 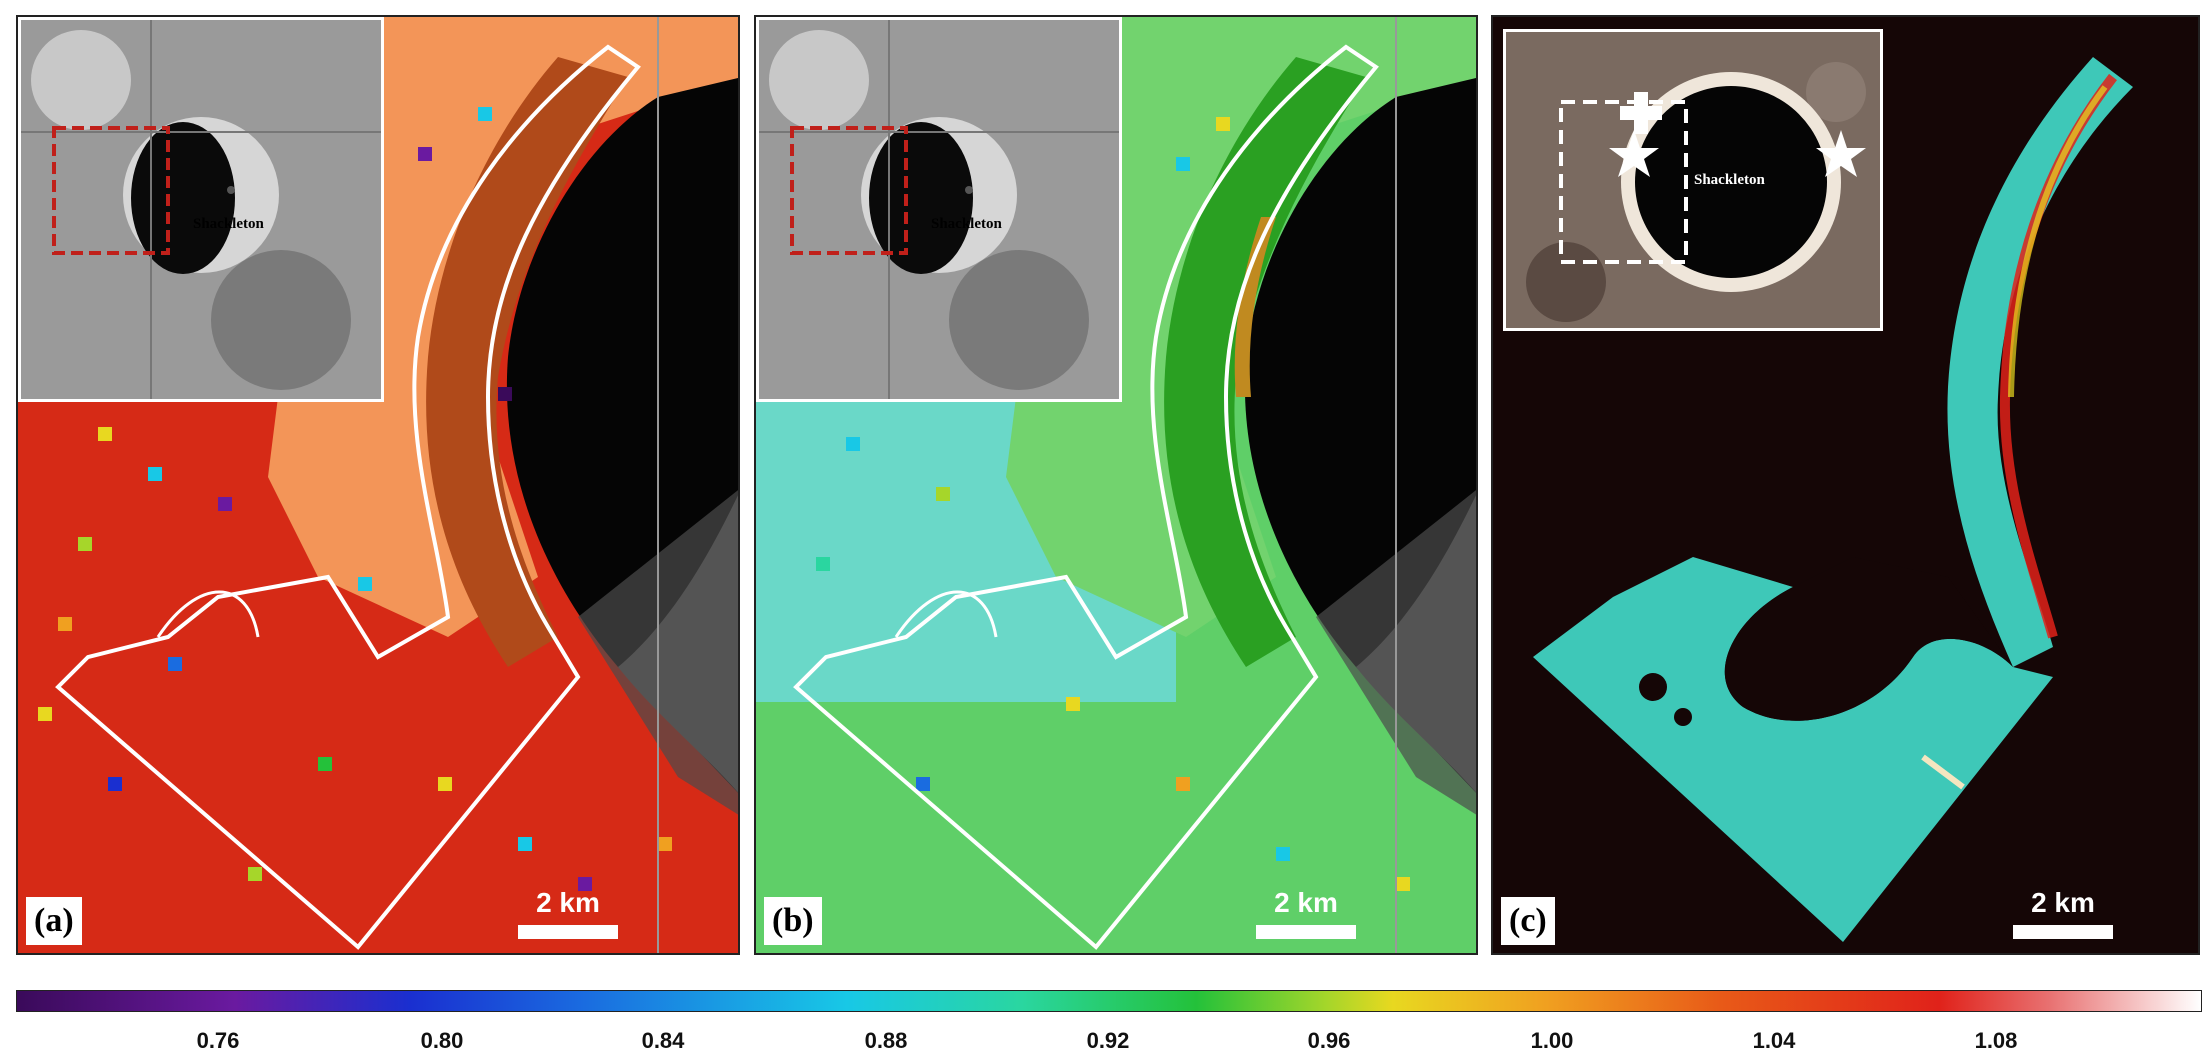 What do you see at coordinates (568, 902) in the screenshot?
I see `scale-label-a: 2 km` at bounding box center [568, 902].